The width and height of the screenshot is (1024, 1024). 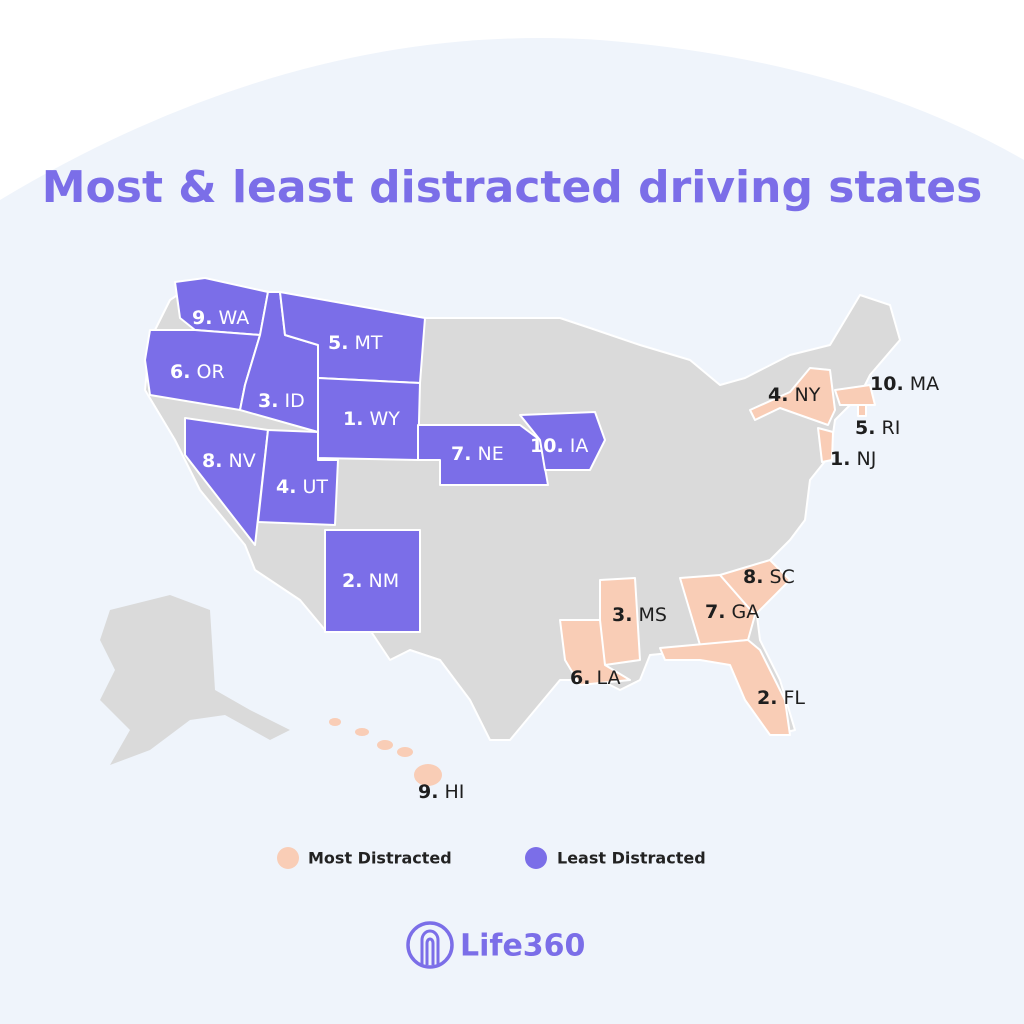 I want to click on state-ut, so click(x=298, y=477).